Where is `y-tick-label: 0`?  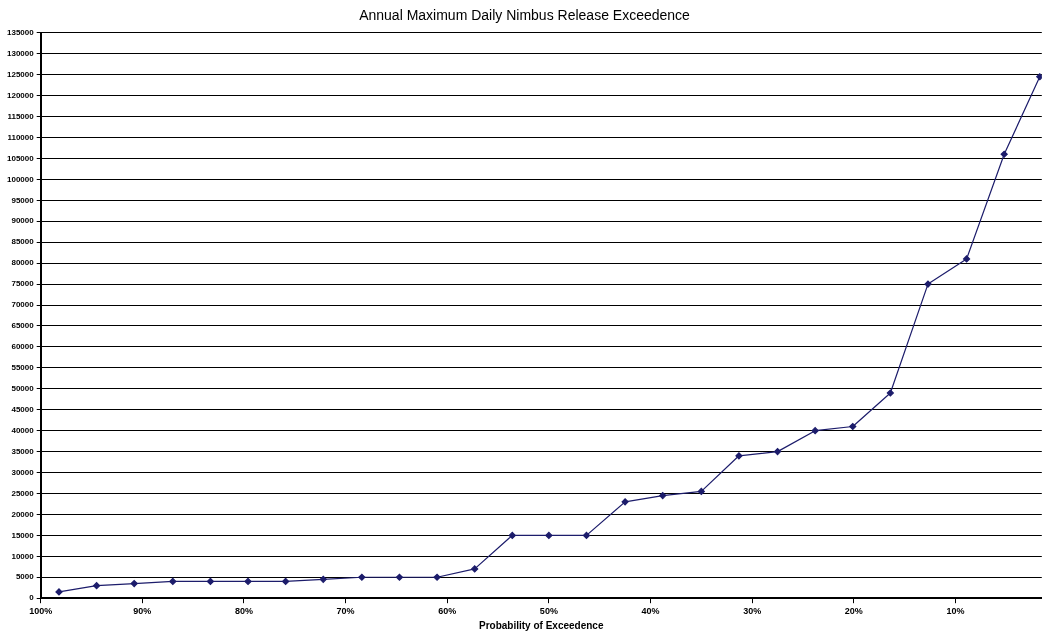
y-tick-label: 0 is located at coordinates (32, 598).